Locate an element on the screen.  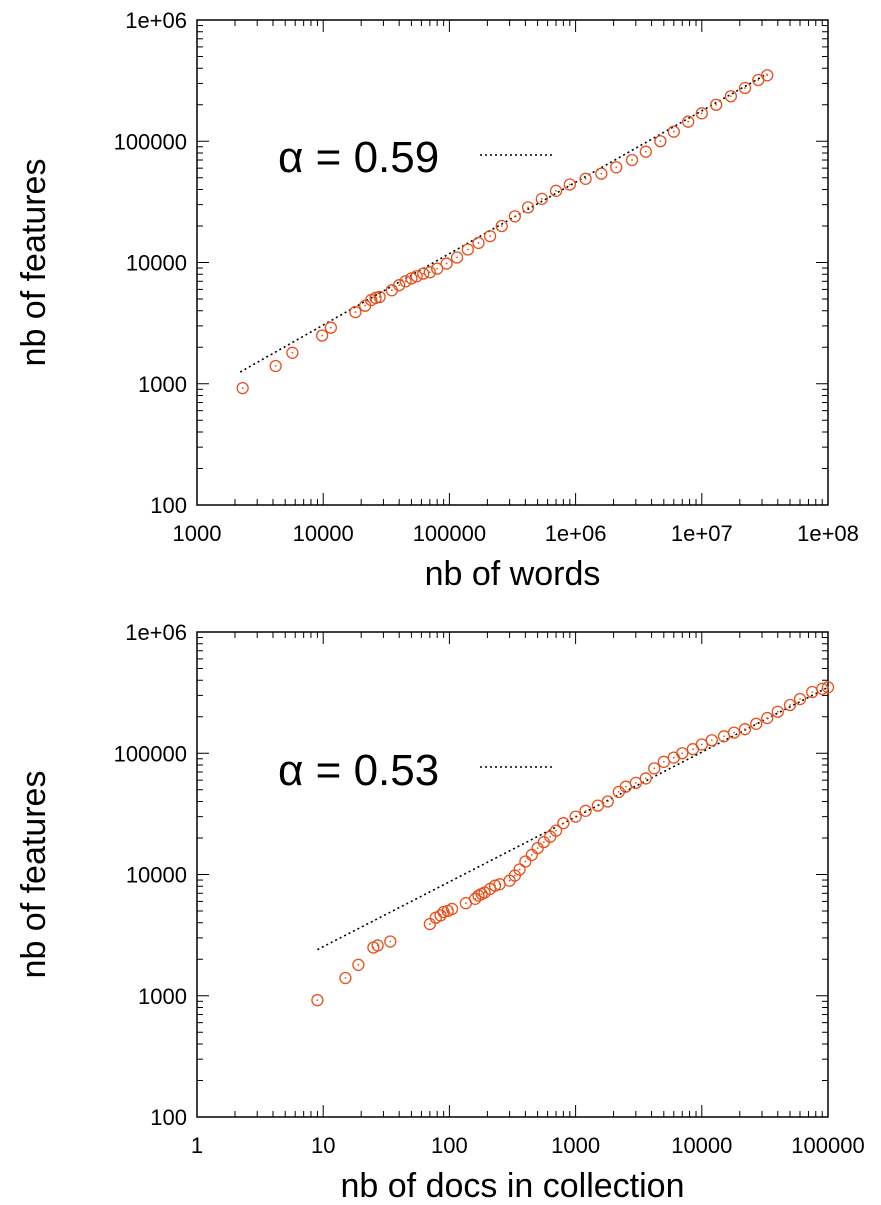
alpha-annotation: α = 0.53 is located at coordinates (358, 770).